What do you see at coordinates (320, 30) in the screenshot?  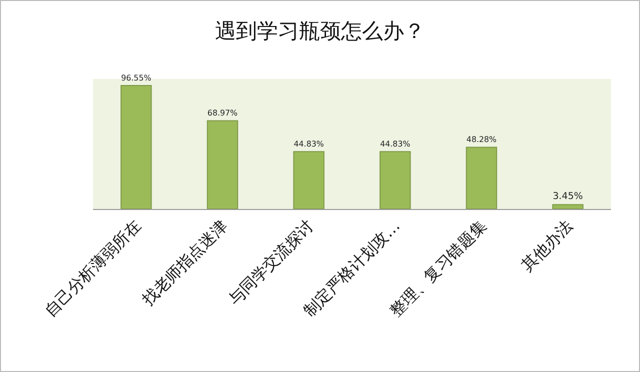 I see `chart-title: 遇到学习瓶颈怎么办？` at bounding box center [320, 30].